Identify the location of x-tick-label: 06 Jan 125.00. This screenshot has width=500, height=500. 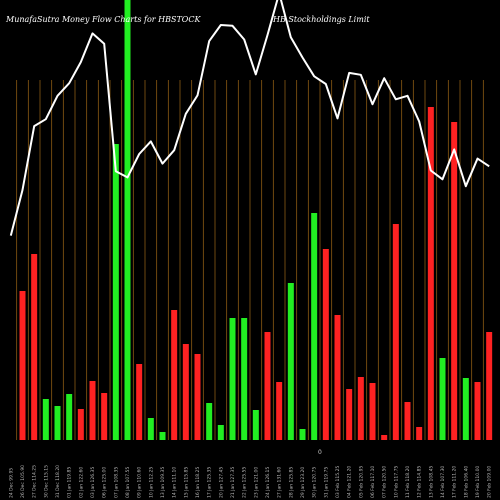
(105, 482).